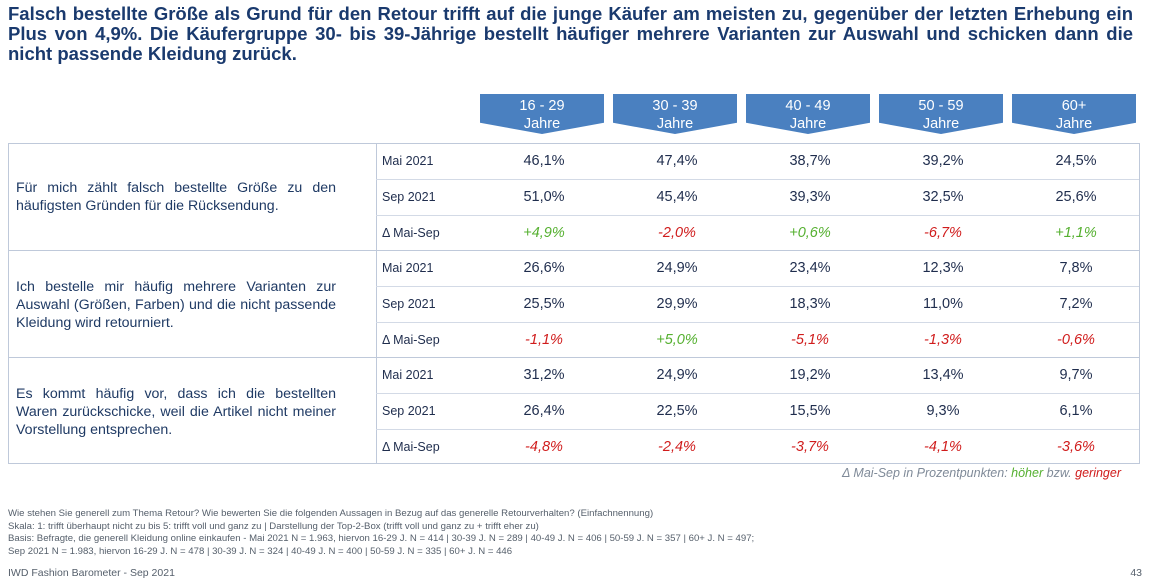 The width and height of the screenshot is (1164, 583). What do you see at coordinates (810, 411) in the screenshot?
I see `value-cell: 15,5%` at bounding box center [810, 411].